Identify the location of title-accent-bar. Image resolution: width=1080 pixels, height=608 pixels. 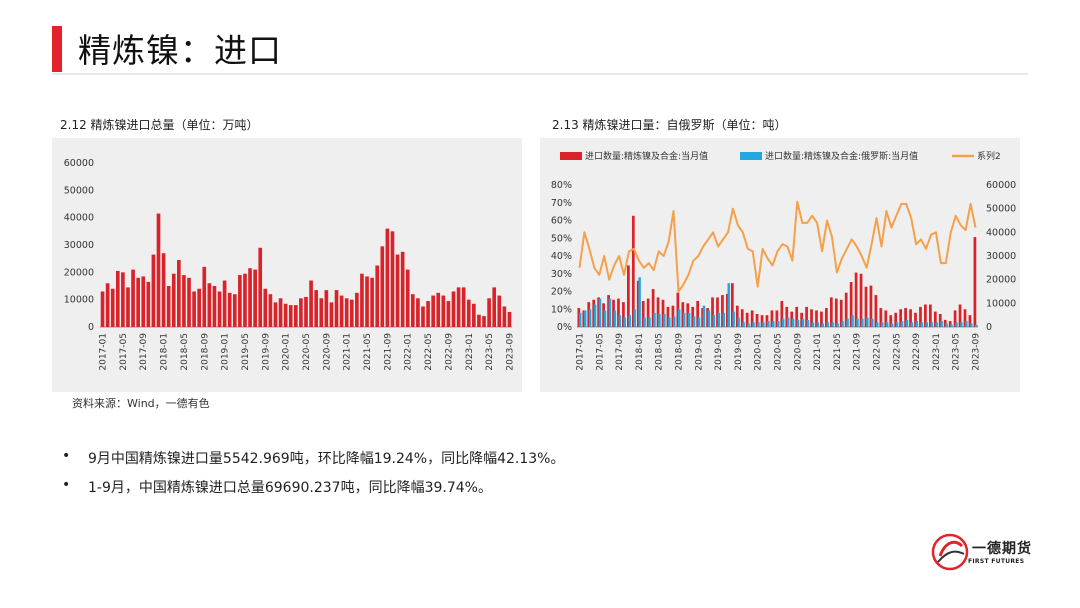
(57, 49).